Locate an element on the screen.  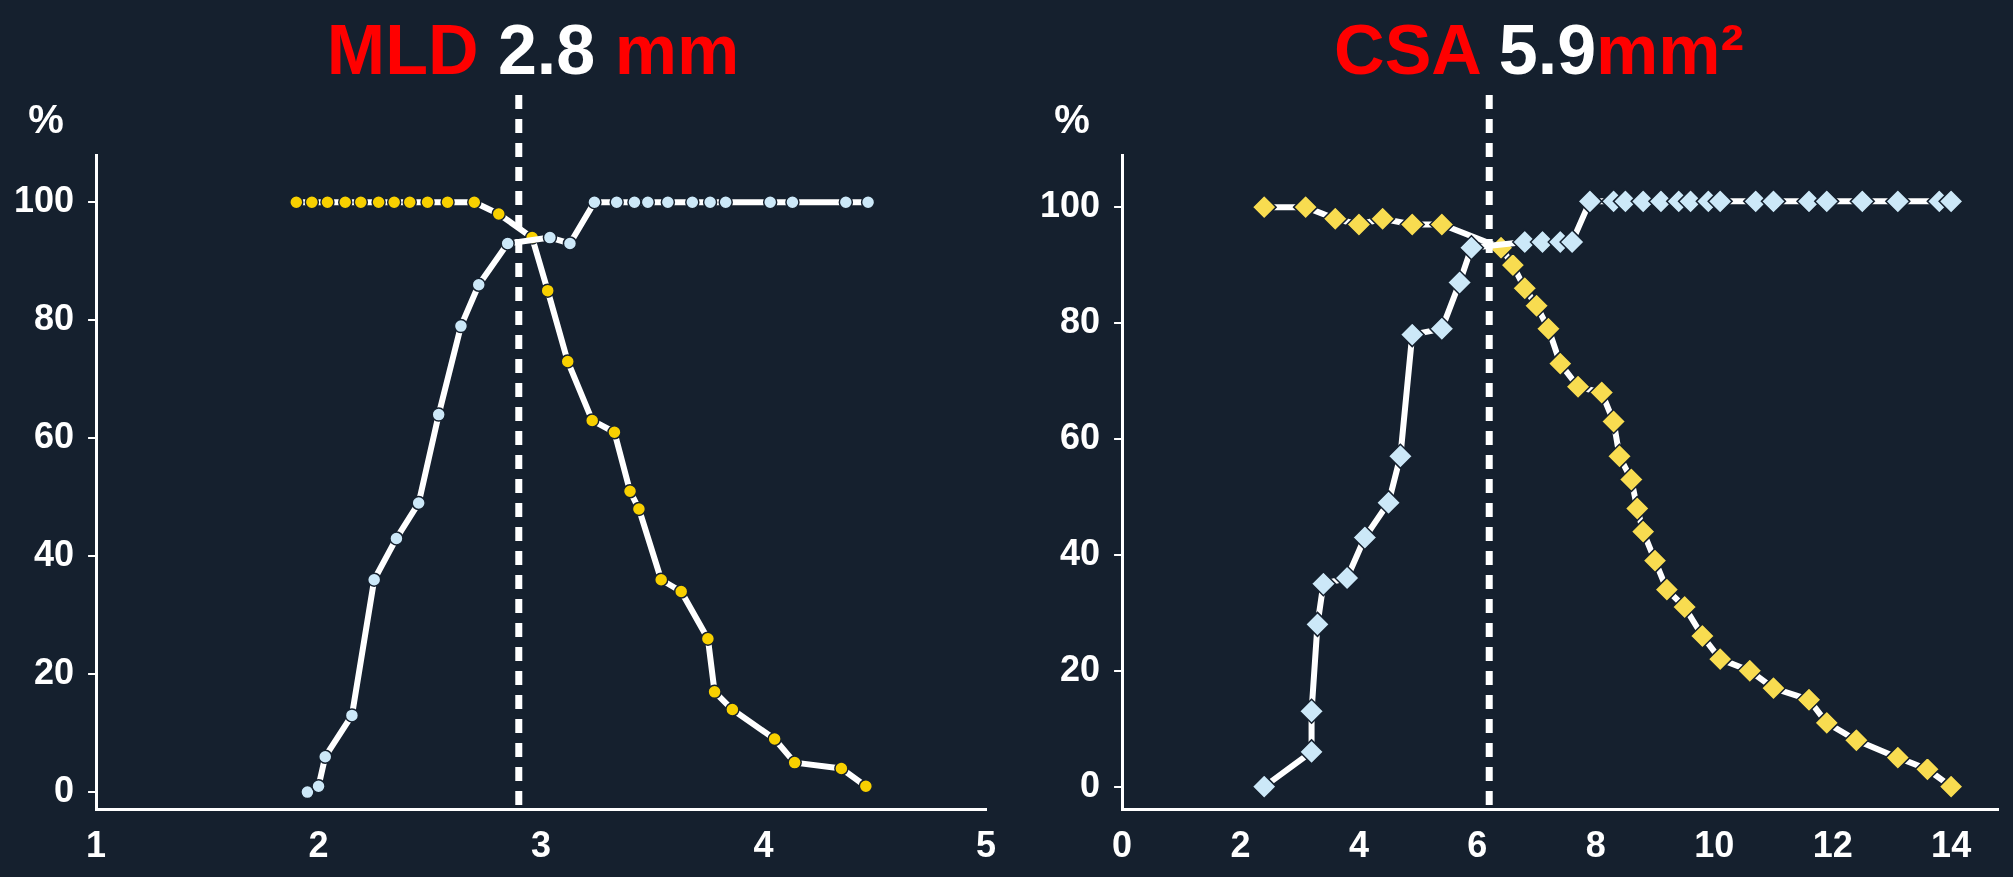
x-tick-label: 5 is located at coordinates (986, 845).